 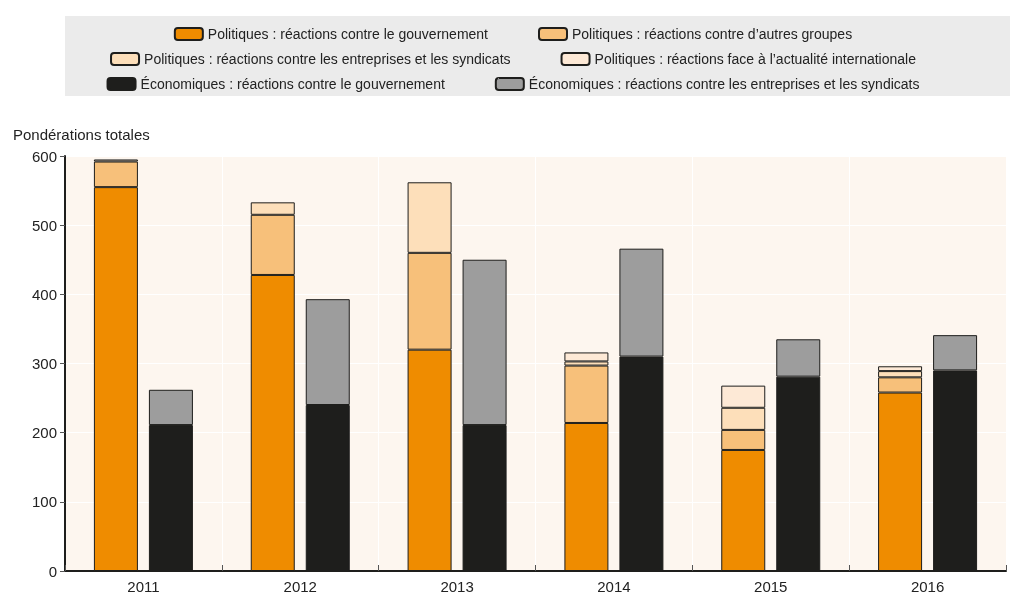 I want to click on y-tick-label: 600, so click(x=44, y=156).